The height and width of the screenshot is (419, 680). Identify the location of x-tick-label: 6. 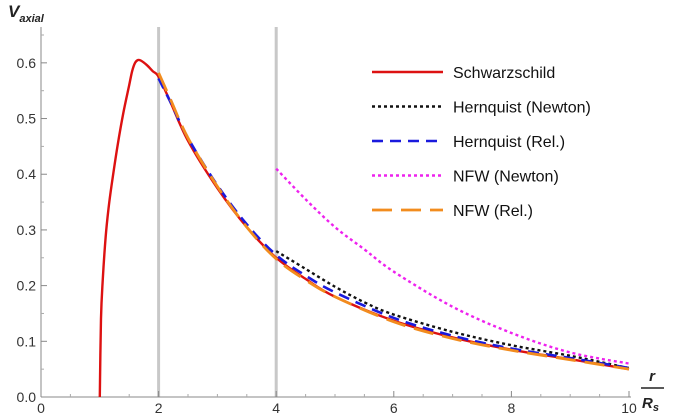
(394, 408).